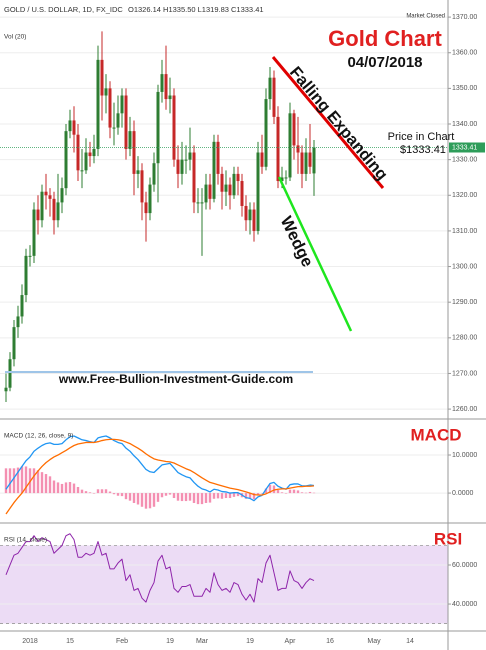 Image resolution: width=486 pixels, height=650 pixels. What do you see at coordinates (374, 641) in the screenshot?
I see `x-tick-label: May` at bounding box center [374, 641].